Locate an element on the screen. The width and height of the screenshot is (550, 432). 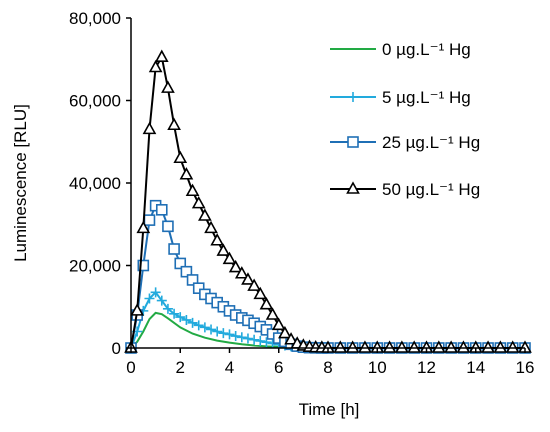
x-tick-label: 2 is located at coordinates (180, 367).